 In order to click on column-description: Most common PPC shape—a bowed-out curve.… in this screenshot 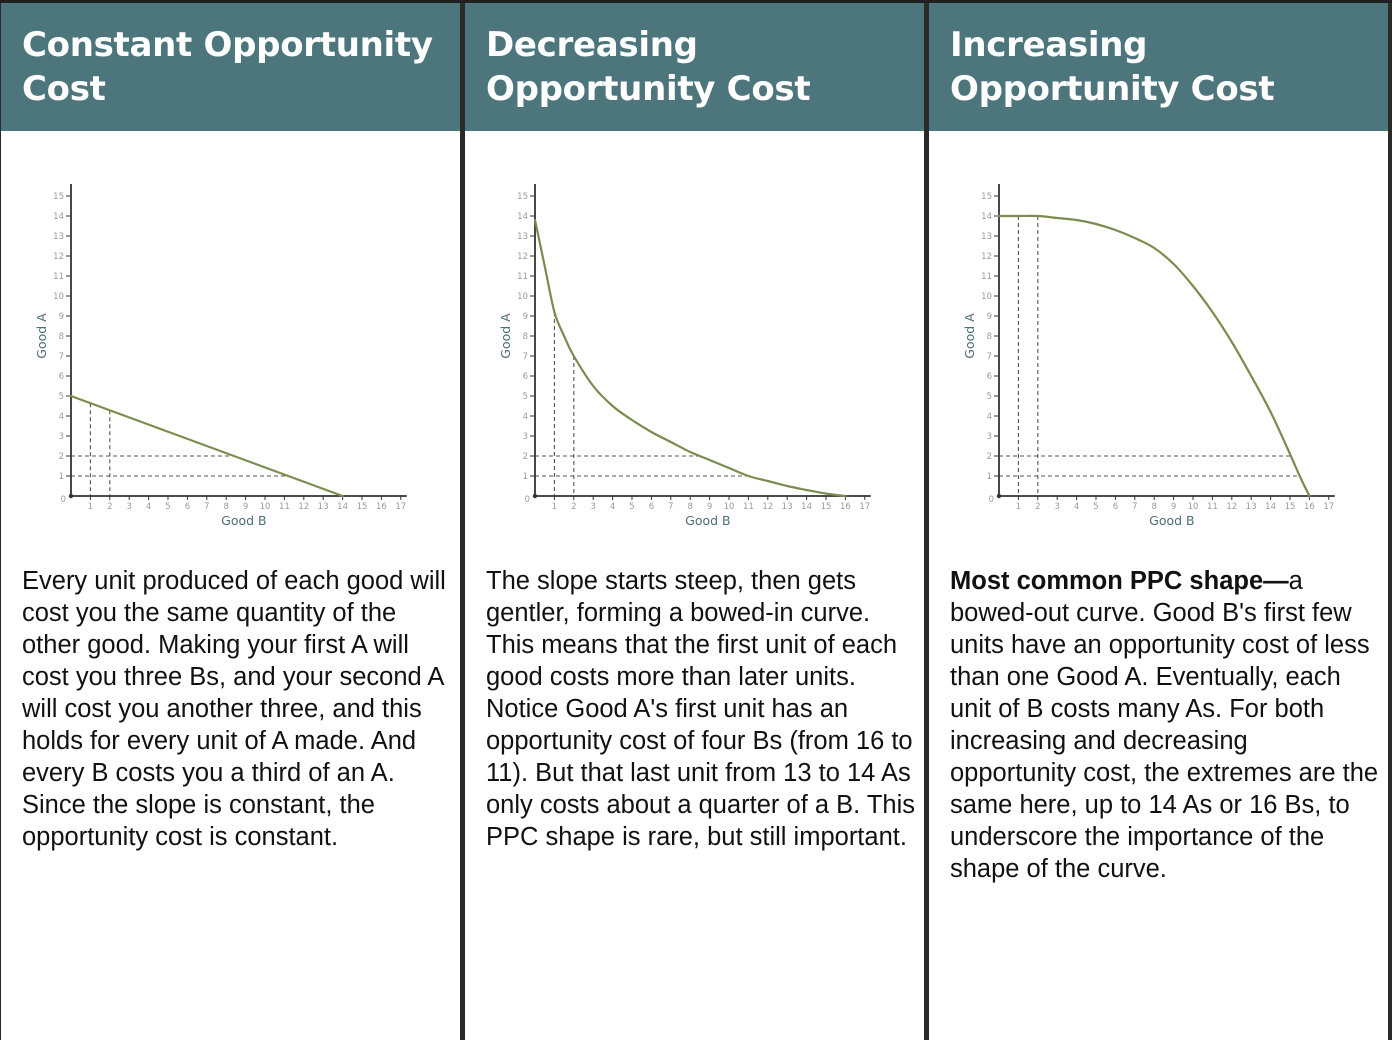, I will do `click(1165, 725)`.